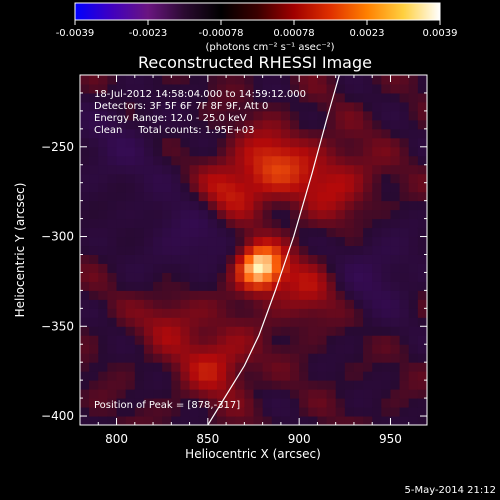 This screenshot has height=500, width=500. What do you see at coordinates (253, 454) in the screenshot?
I see `x-axis-label: Heliocentric X (arcsec)` at bounding box center [253, 454].